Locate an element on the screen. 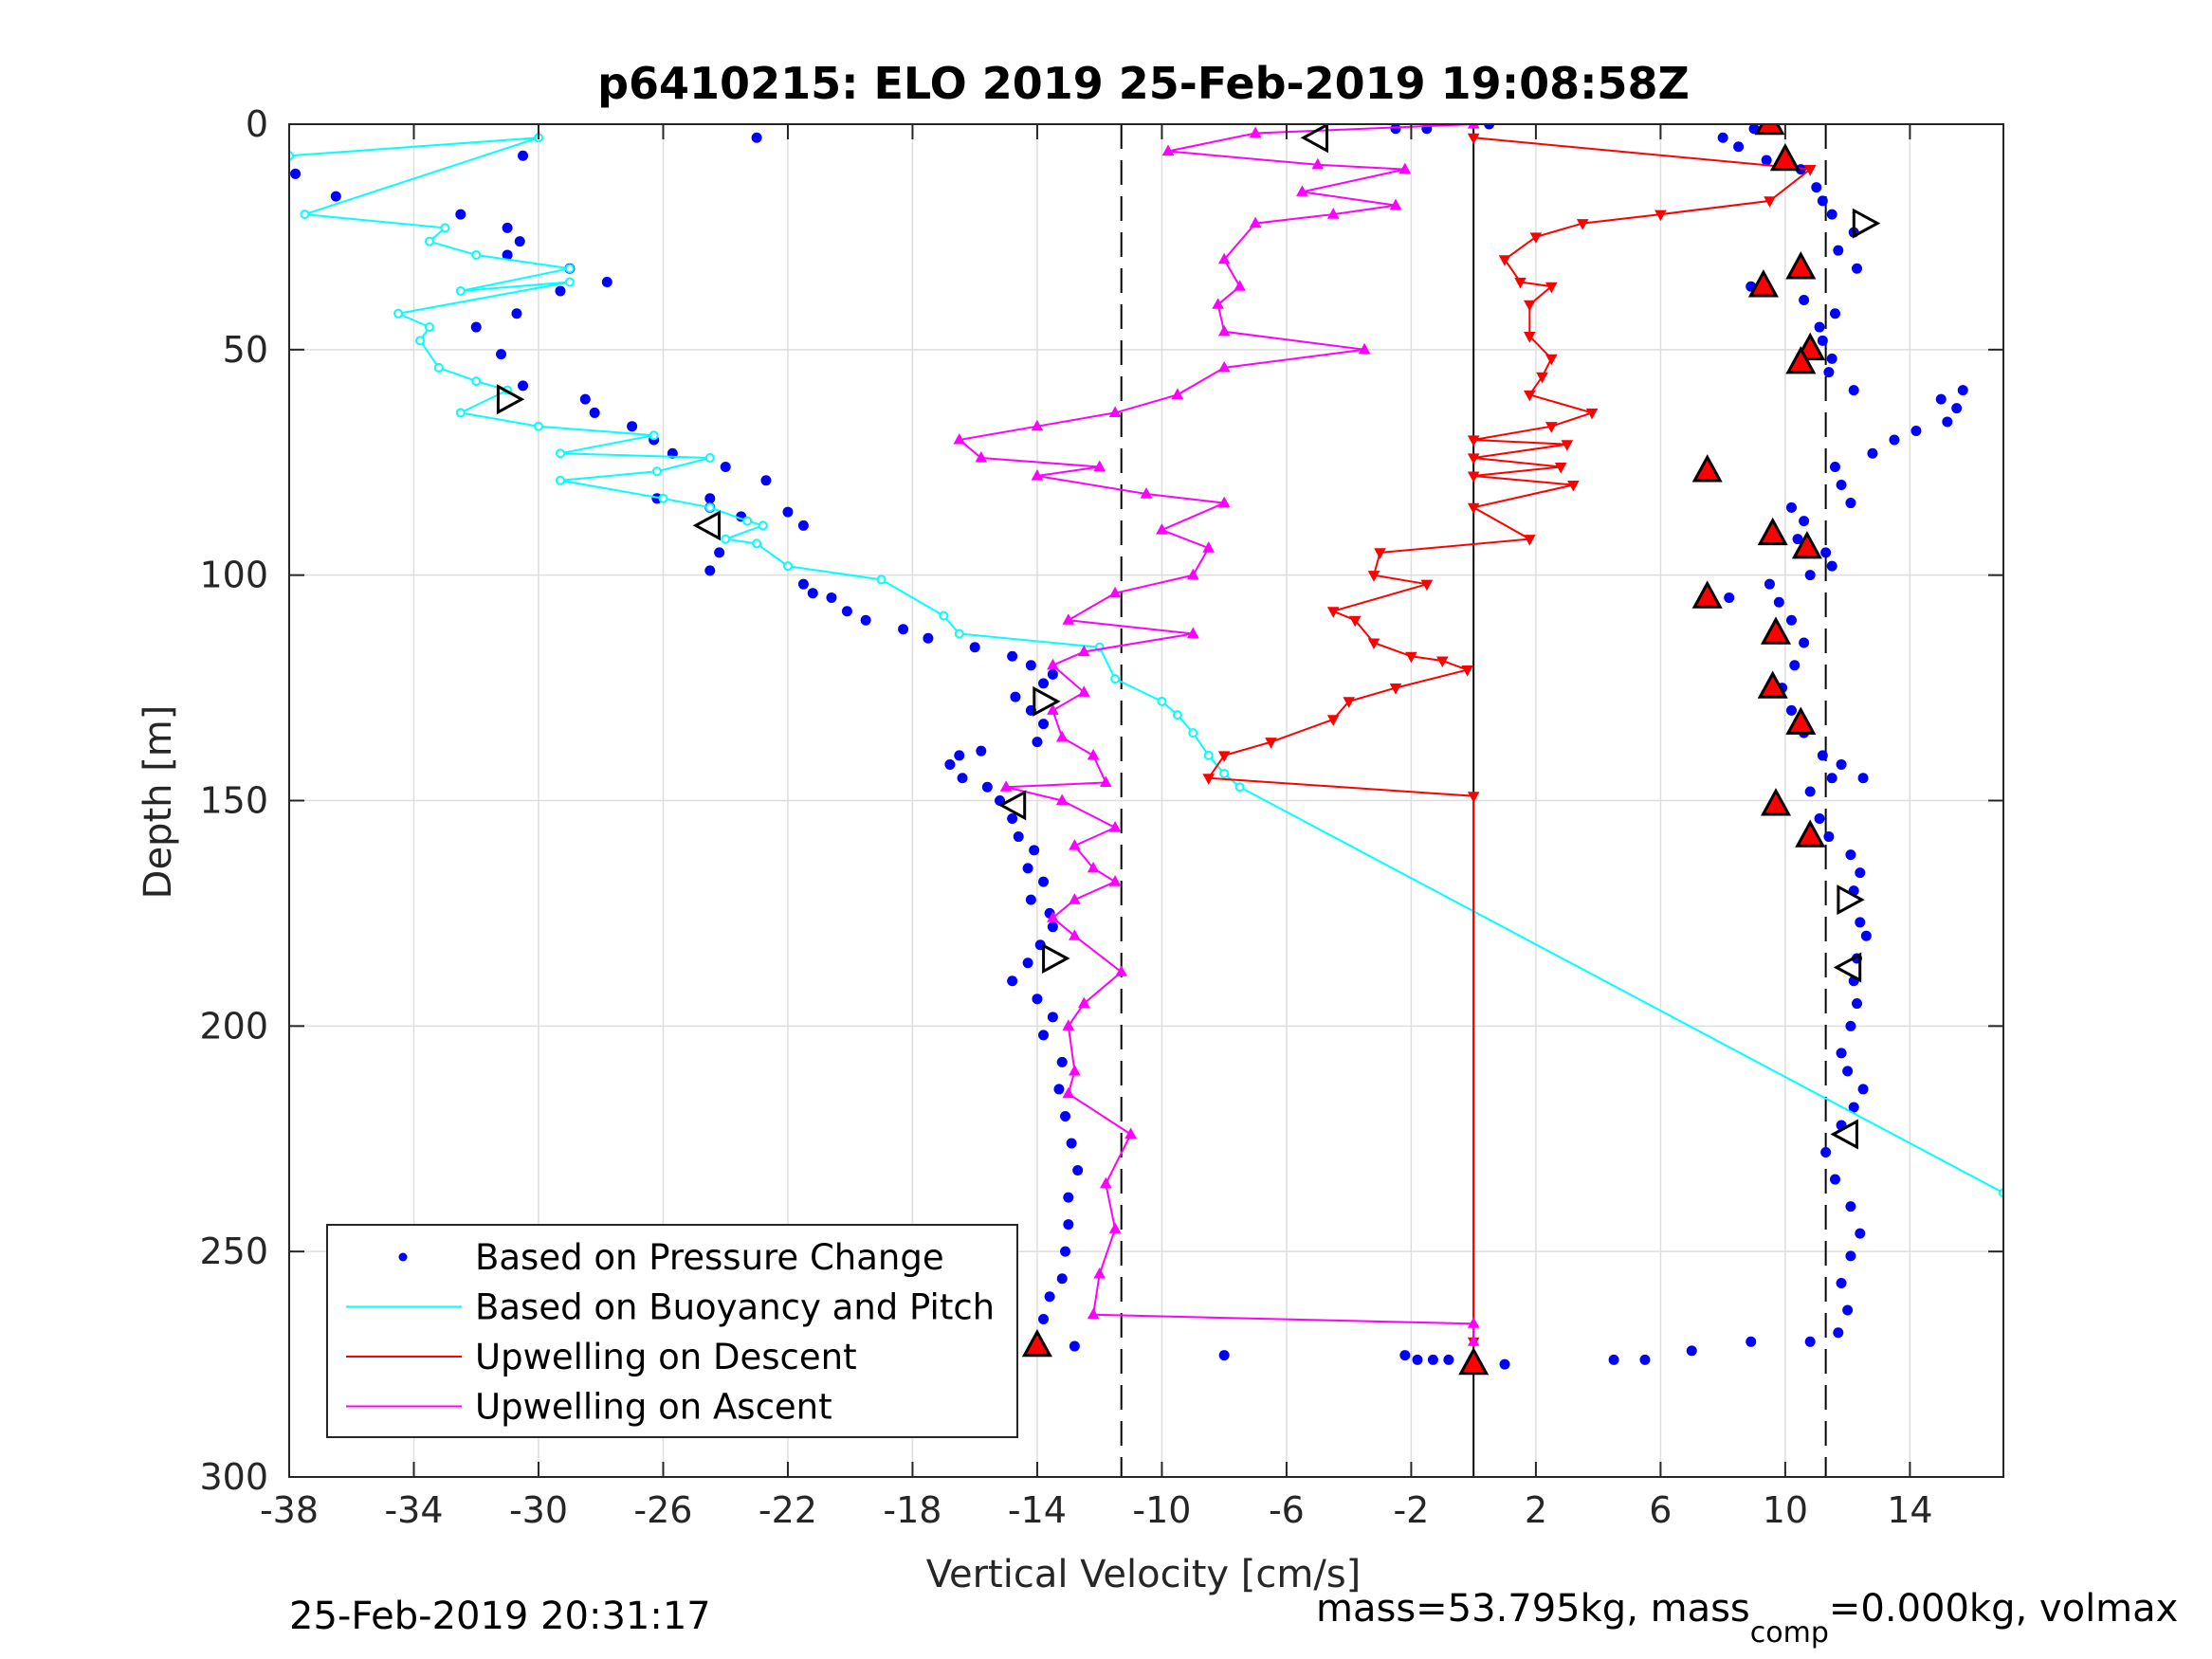  x-tick-label: -6 is located at coordinates (1287, 1510).